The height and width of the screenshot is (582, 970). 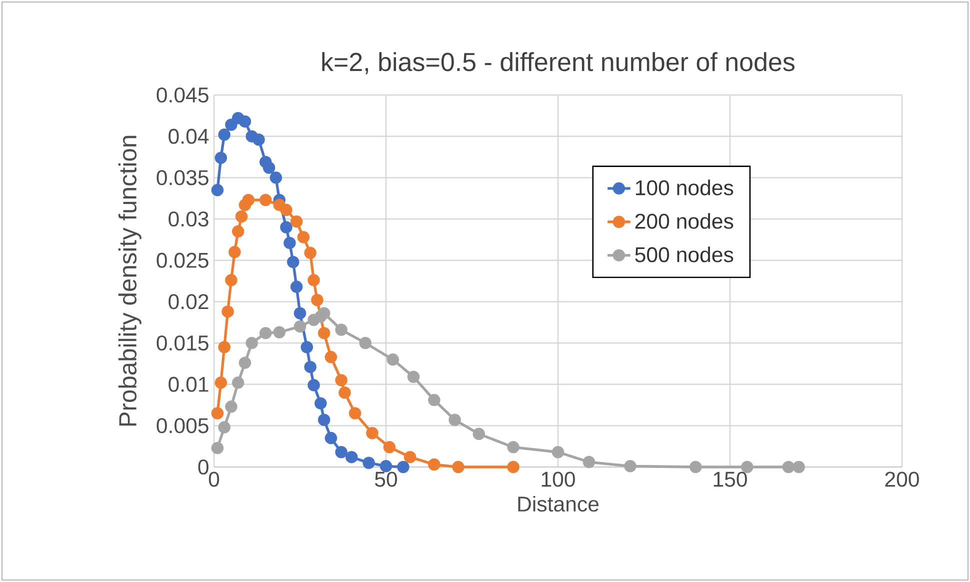 I want to click on y-tick-label: 0.04, so click(x=188, y=136).